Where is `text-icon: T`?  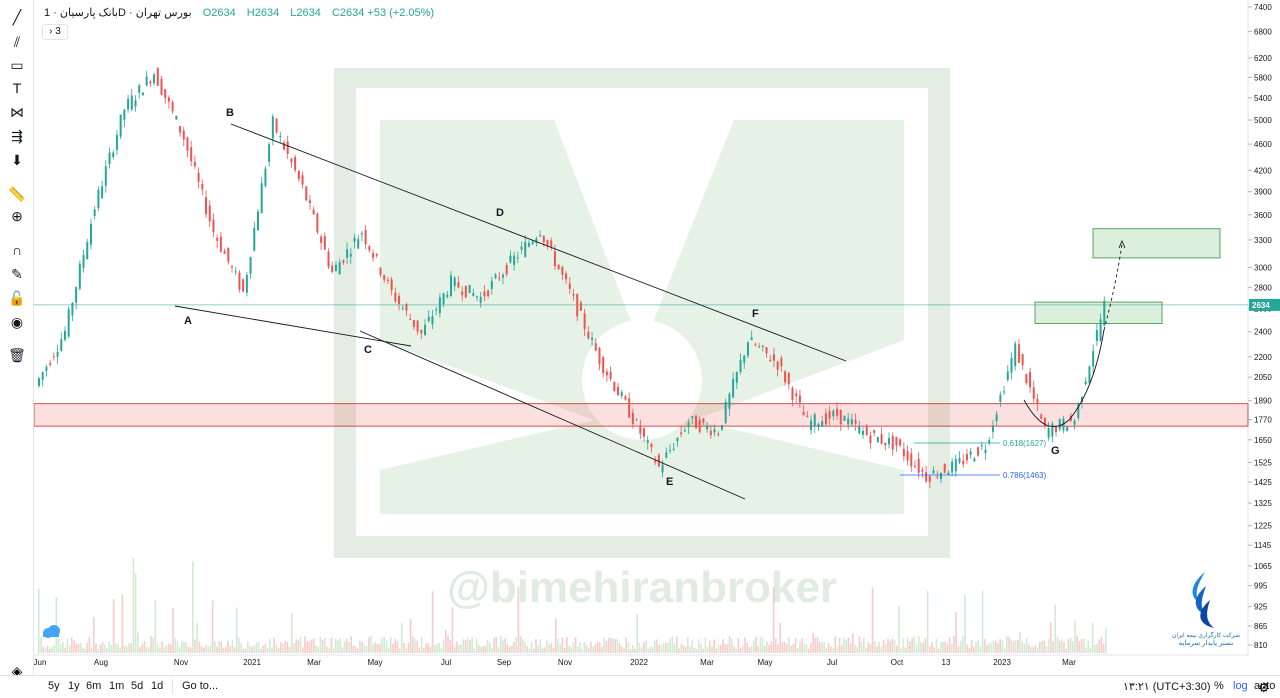 text-icon: T is located at coordinates (17, 88).